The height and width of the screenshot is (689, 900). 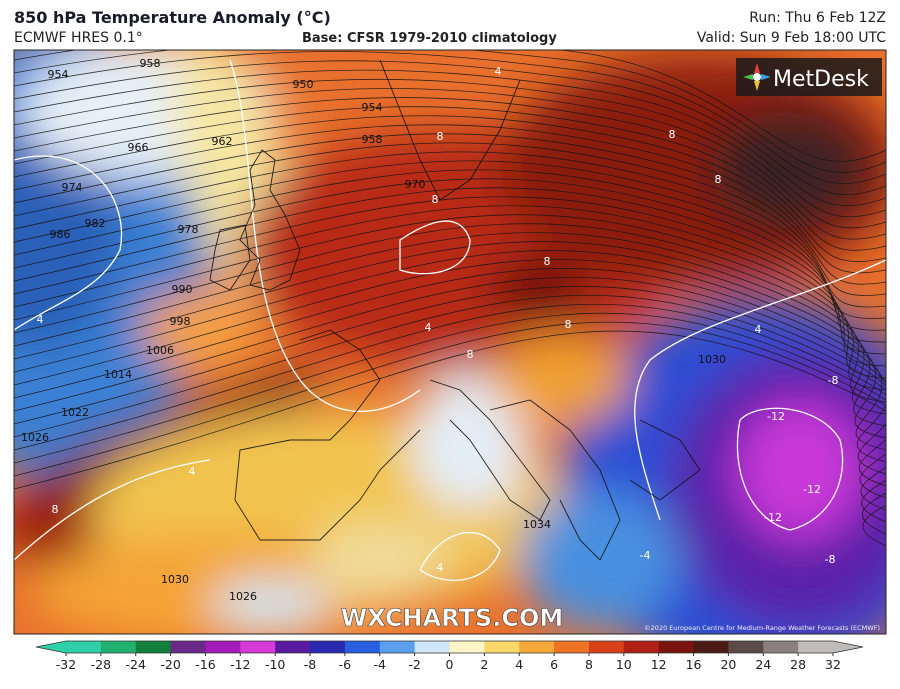 What do you see at coordinates (817, 18) in the screenshot?
I see `run: Run: Thu 6 Feb 12Z` at bounding box center [817, 18].